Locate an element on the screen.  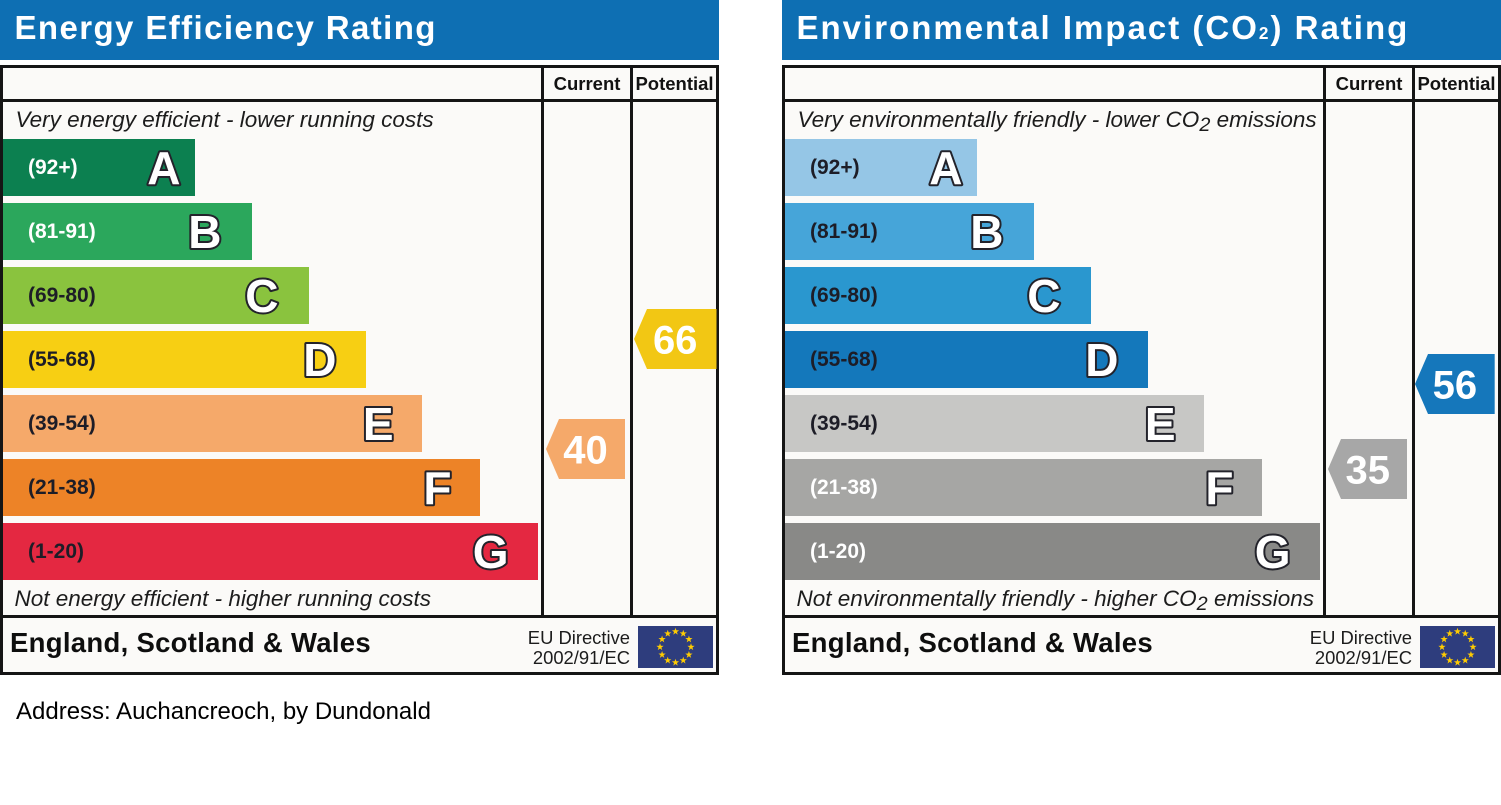
svg-text: 66 is located at coordinates (675, 341).